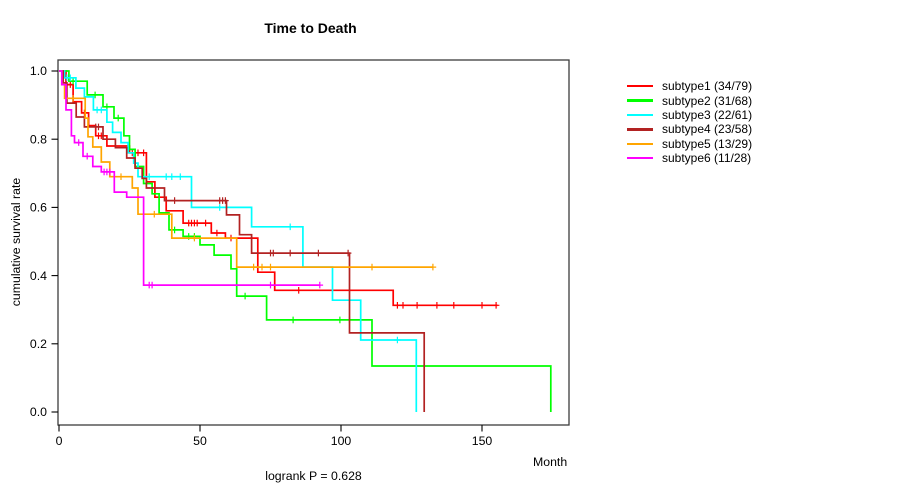  I want to click on legend-item-label: subtype3 (22/61), so click(707, 114).